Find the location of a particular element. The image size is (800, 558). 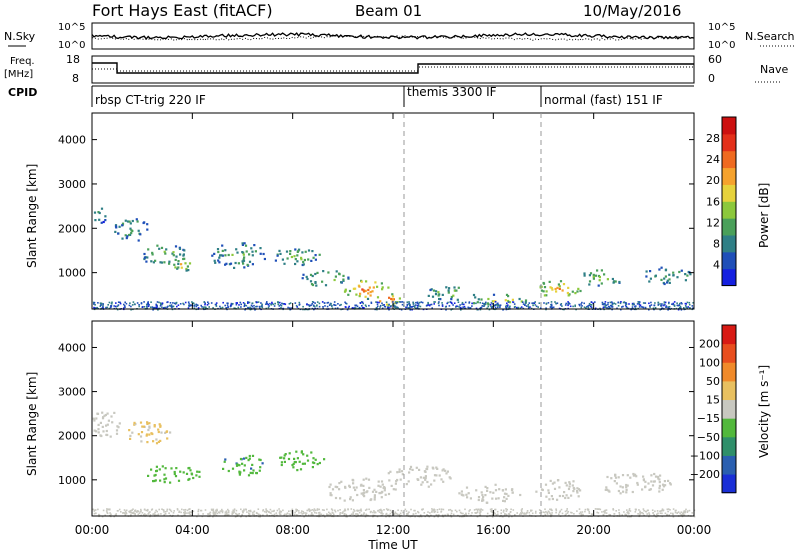

date-label: 10/May/2016 is located at coordinates (632, 11).